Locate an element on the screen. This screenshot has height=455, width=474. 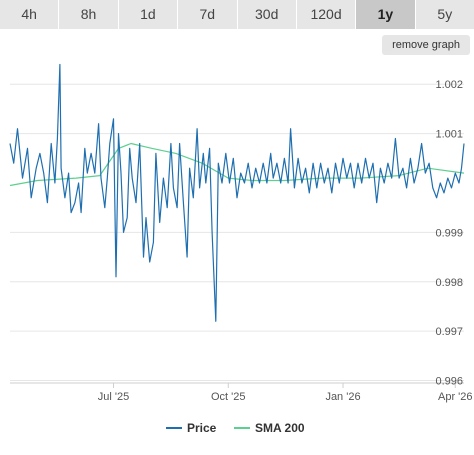
x-axis: Jul '25 Oct '25 Jan '26 Apr '26 is located at coordinates (241, 392).